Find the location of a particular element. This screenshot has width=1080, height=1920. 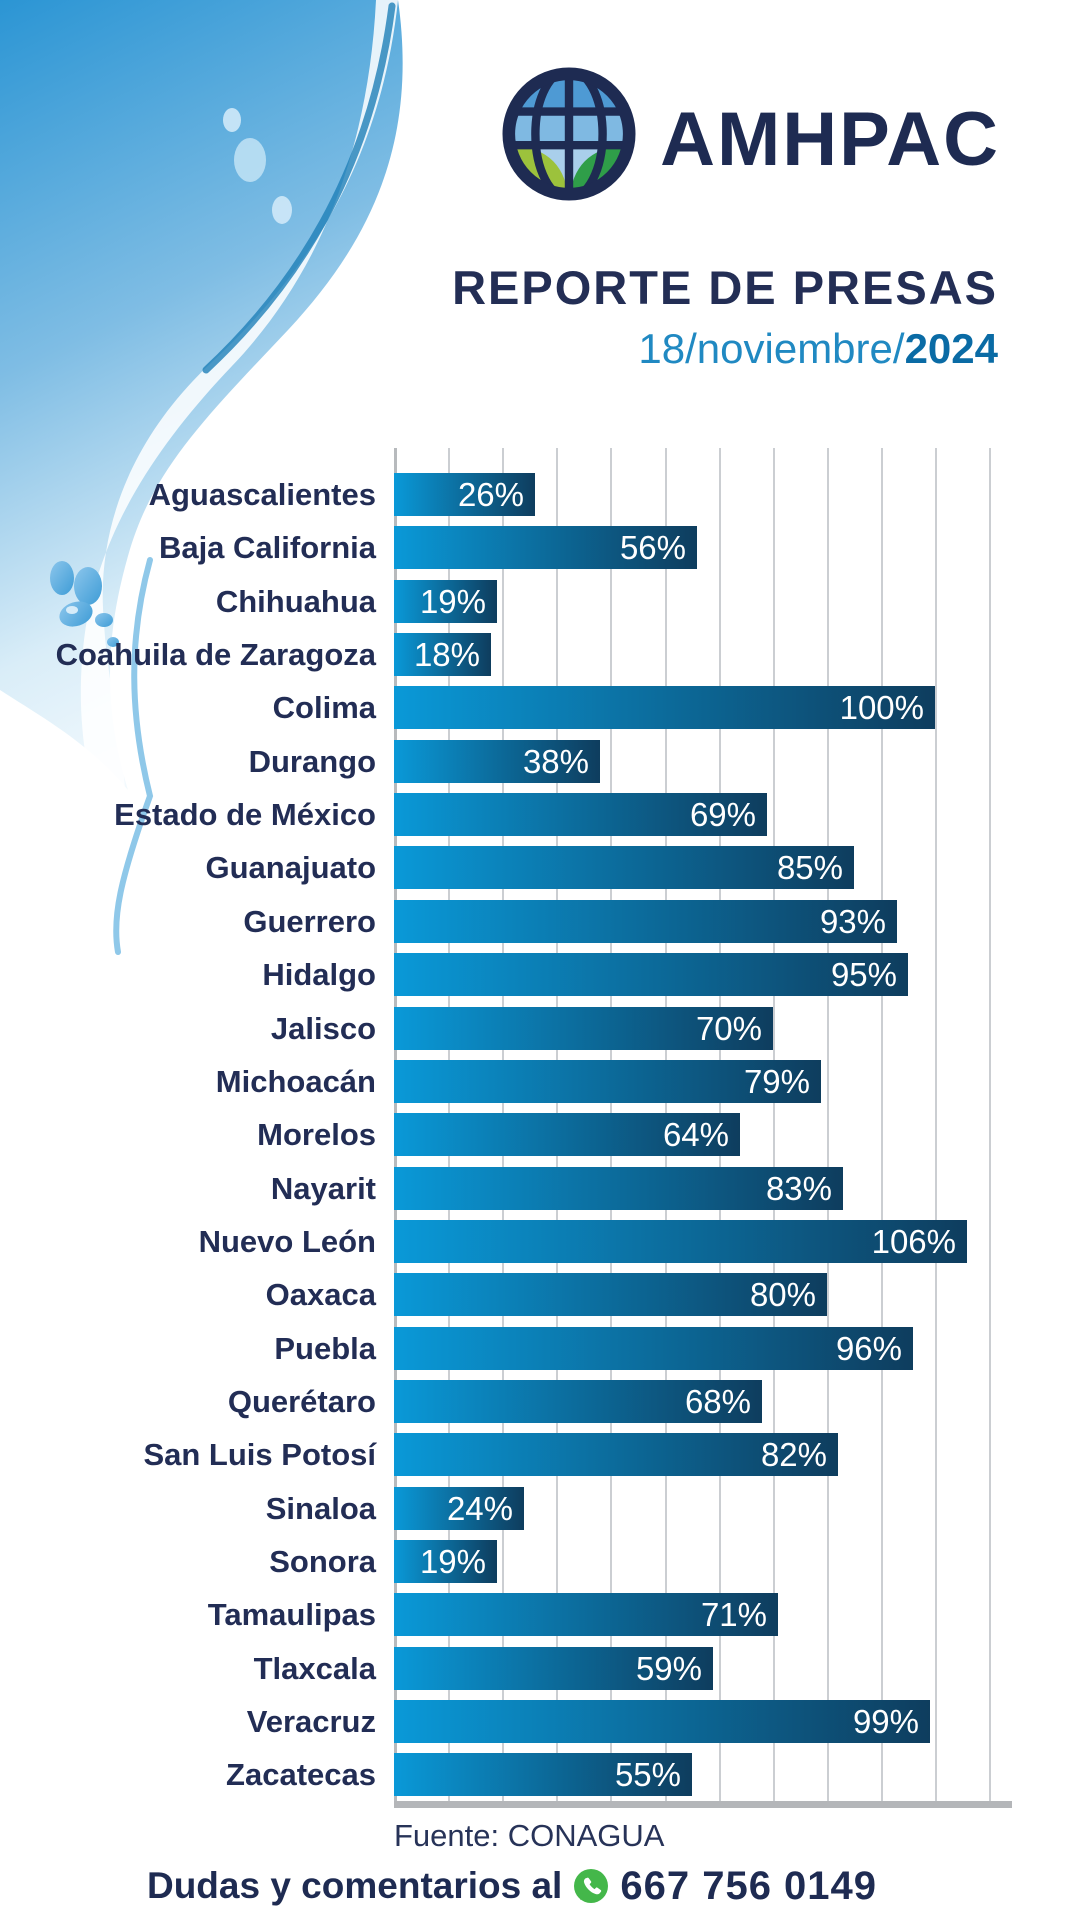

state-value-label: 19% is located at coordinates (452, 601).